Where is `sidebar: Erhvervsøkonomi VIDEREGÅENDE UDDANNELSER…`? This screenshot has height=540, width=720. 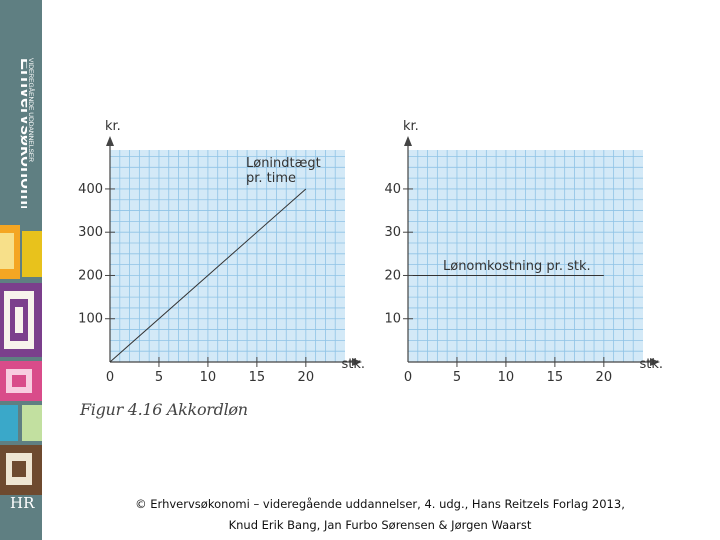 sidebar: Erhvervsøkonomi VIDEREGÅENDE UDDANNELSER… is located at coordinates (21, 270).